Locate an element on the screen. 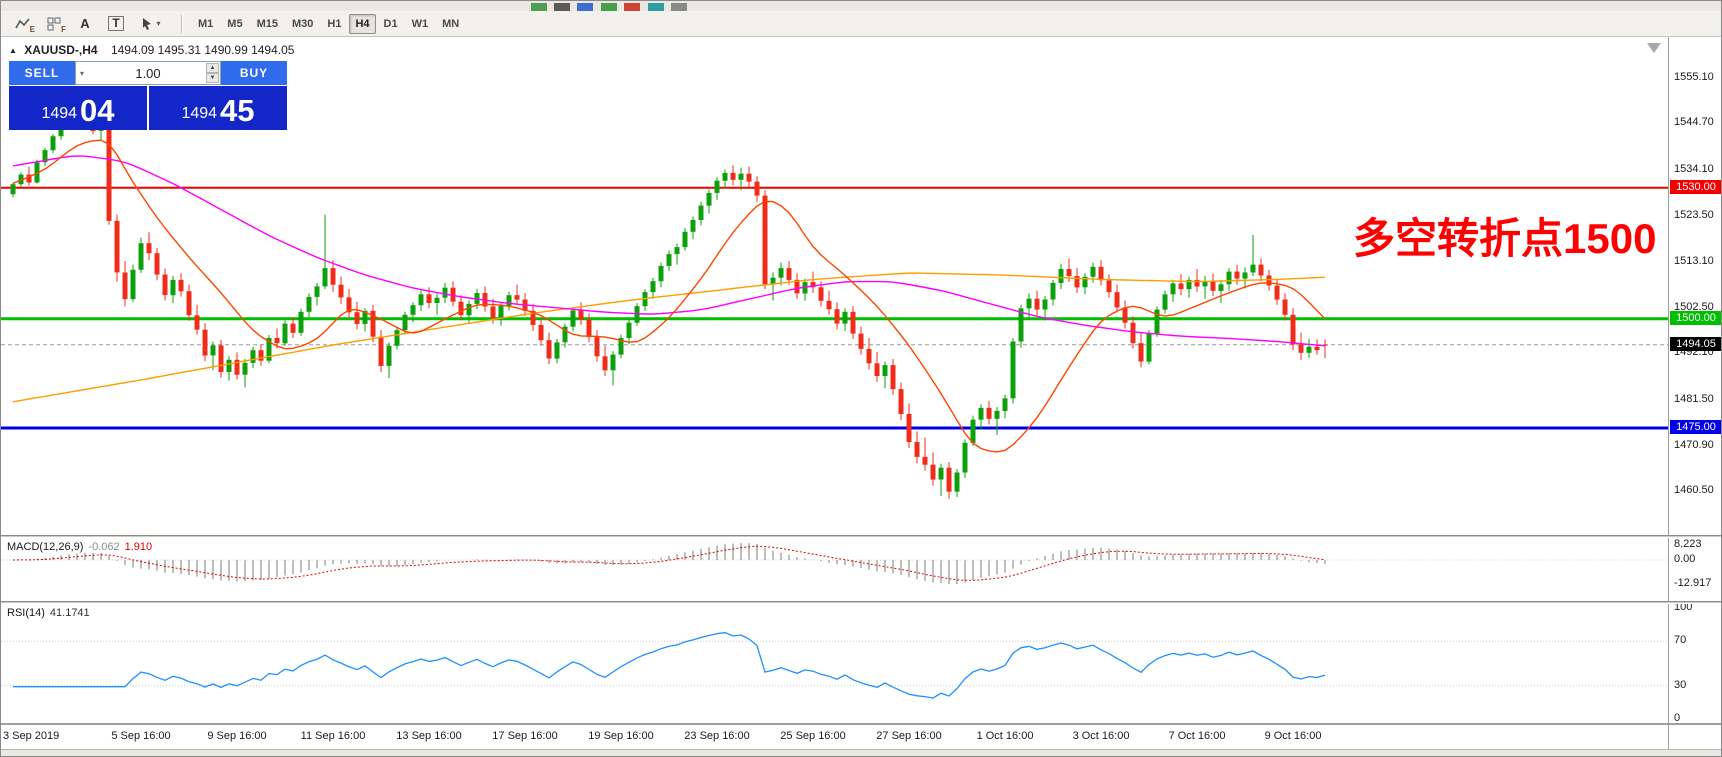 The height and width of the screenshot is (757, 1722). volume-input is located at coordinates (148, 73).